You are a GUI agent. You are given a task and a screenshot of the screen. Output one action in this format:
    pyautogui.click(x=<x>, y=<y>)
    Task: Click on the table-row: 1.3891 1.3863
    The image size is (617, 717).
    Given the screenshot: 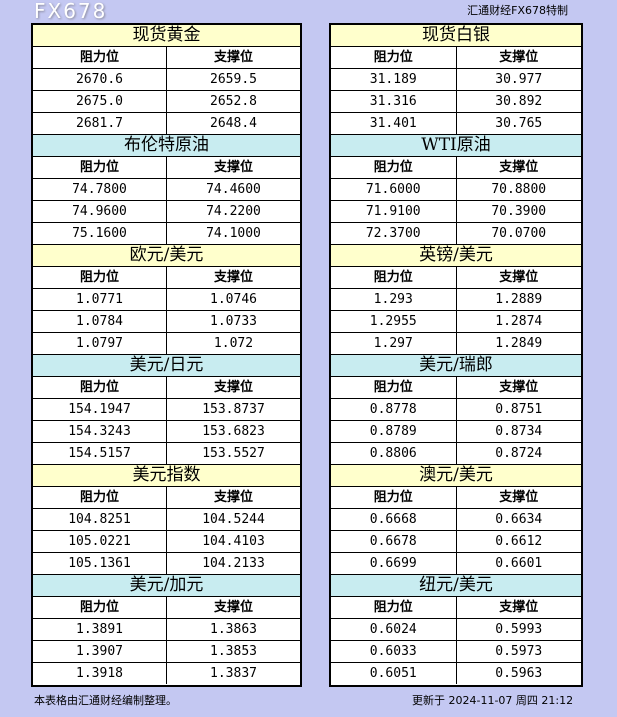 What is the action you would take?
    pyautogui.click(x=166, y=630)
    